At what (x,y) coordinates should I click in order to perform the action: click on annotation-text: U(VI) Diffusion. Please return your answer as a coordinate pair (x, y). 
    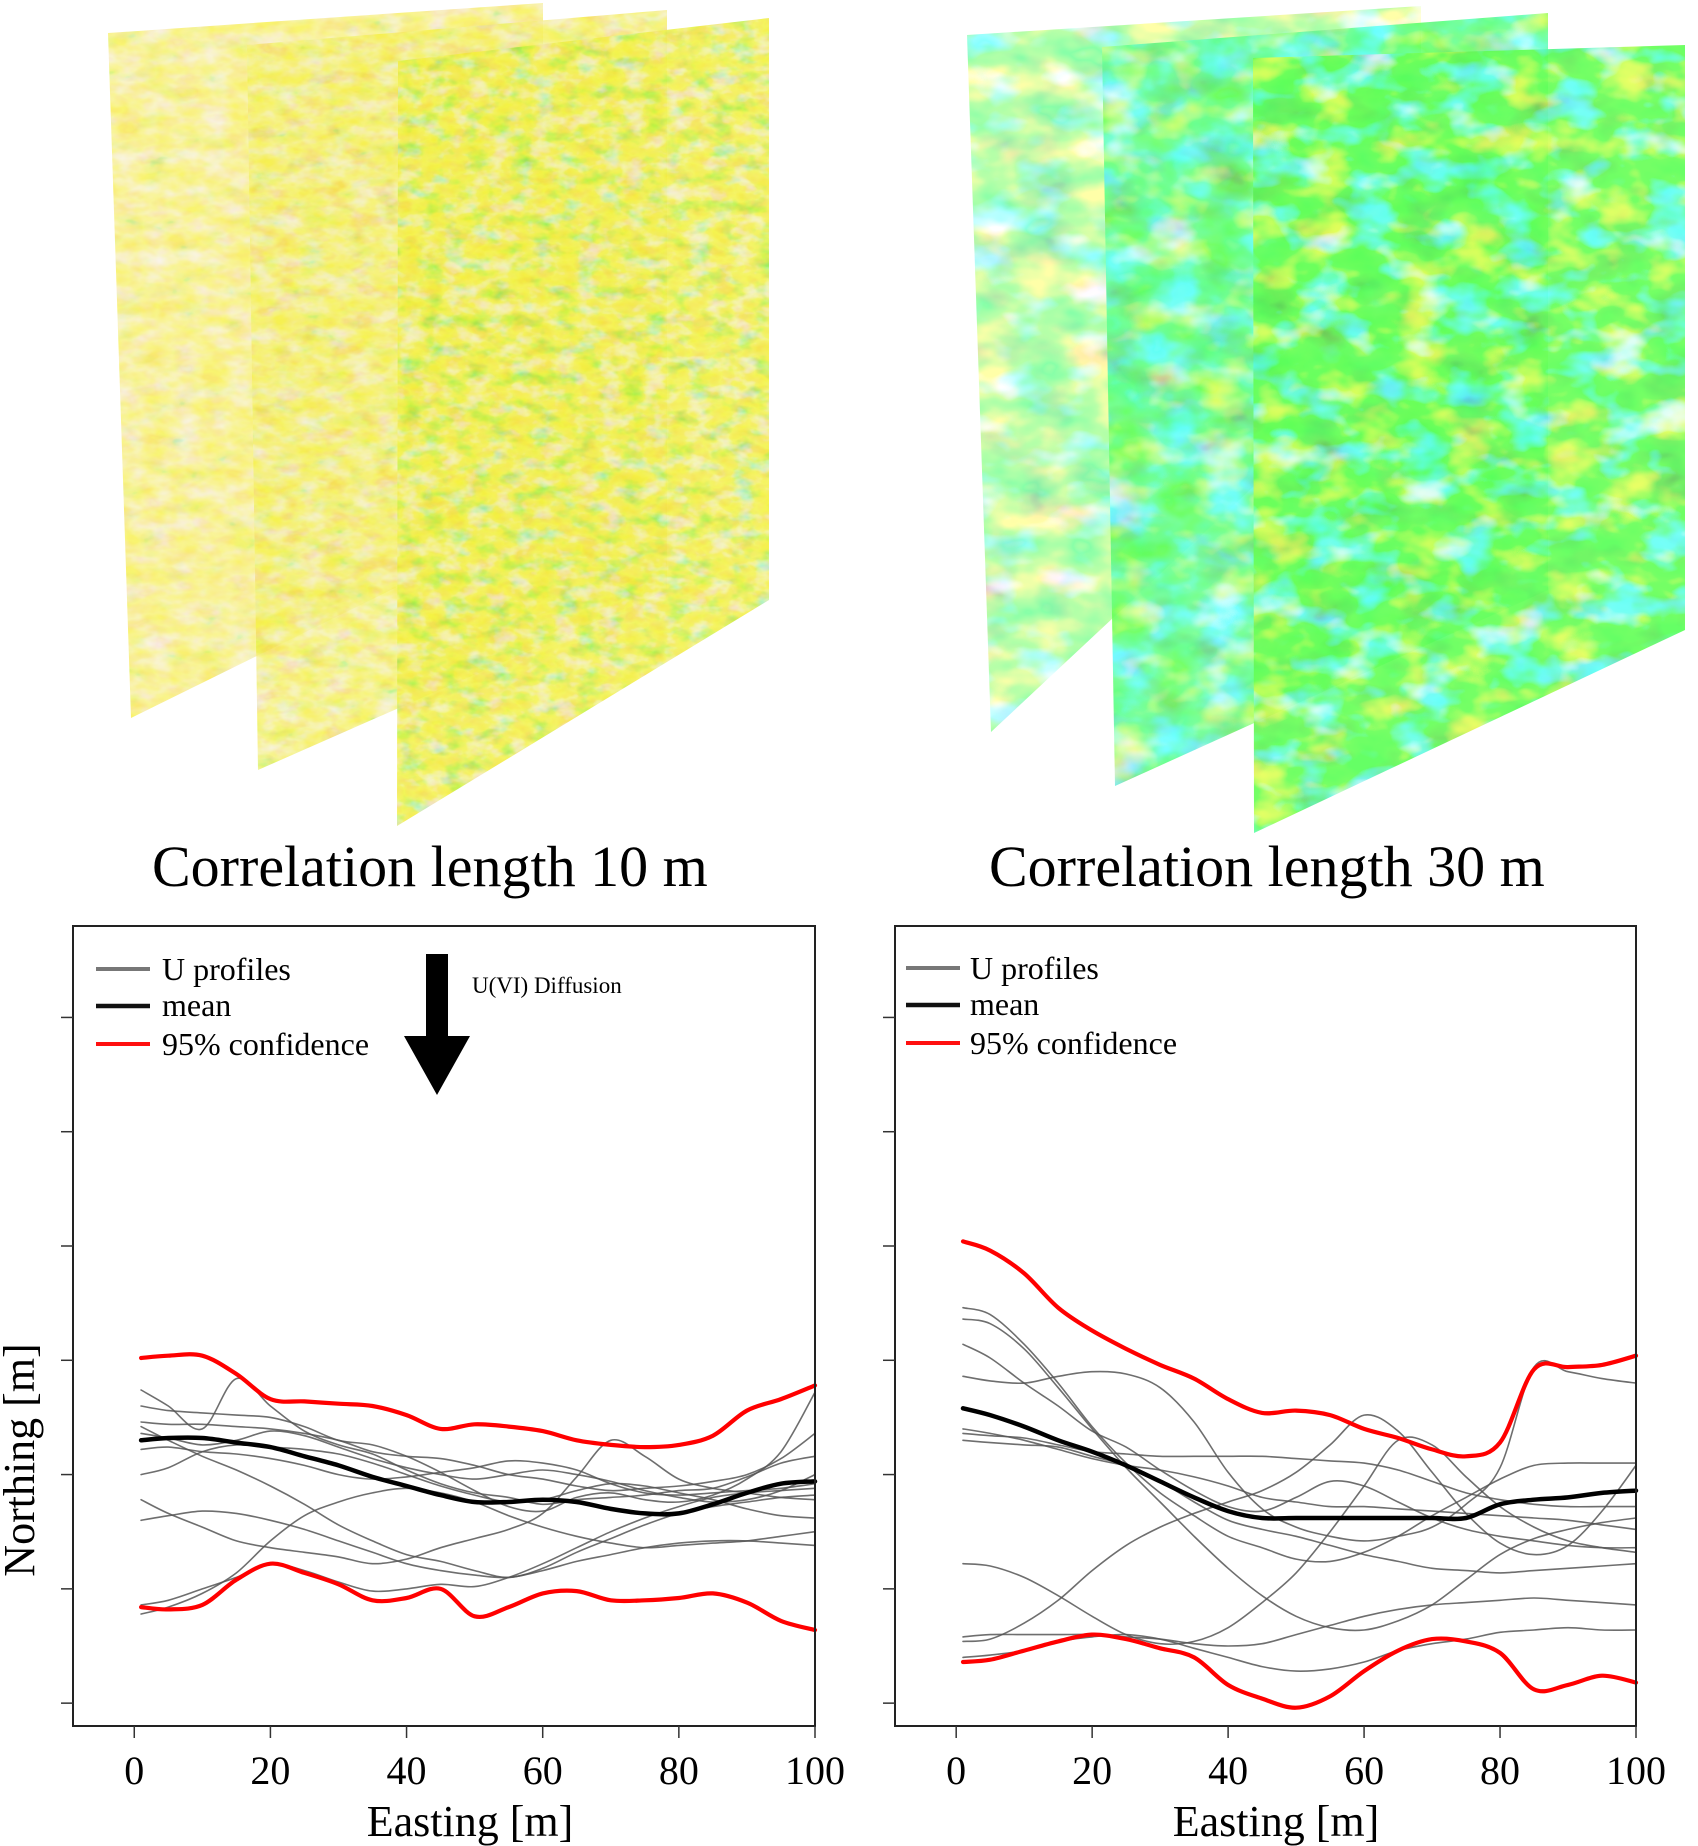
    Looking at the image, I should click on (547, 985).